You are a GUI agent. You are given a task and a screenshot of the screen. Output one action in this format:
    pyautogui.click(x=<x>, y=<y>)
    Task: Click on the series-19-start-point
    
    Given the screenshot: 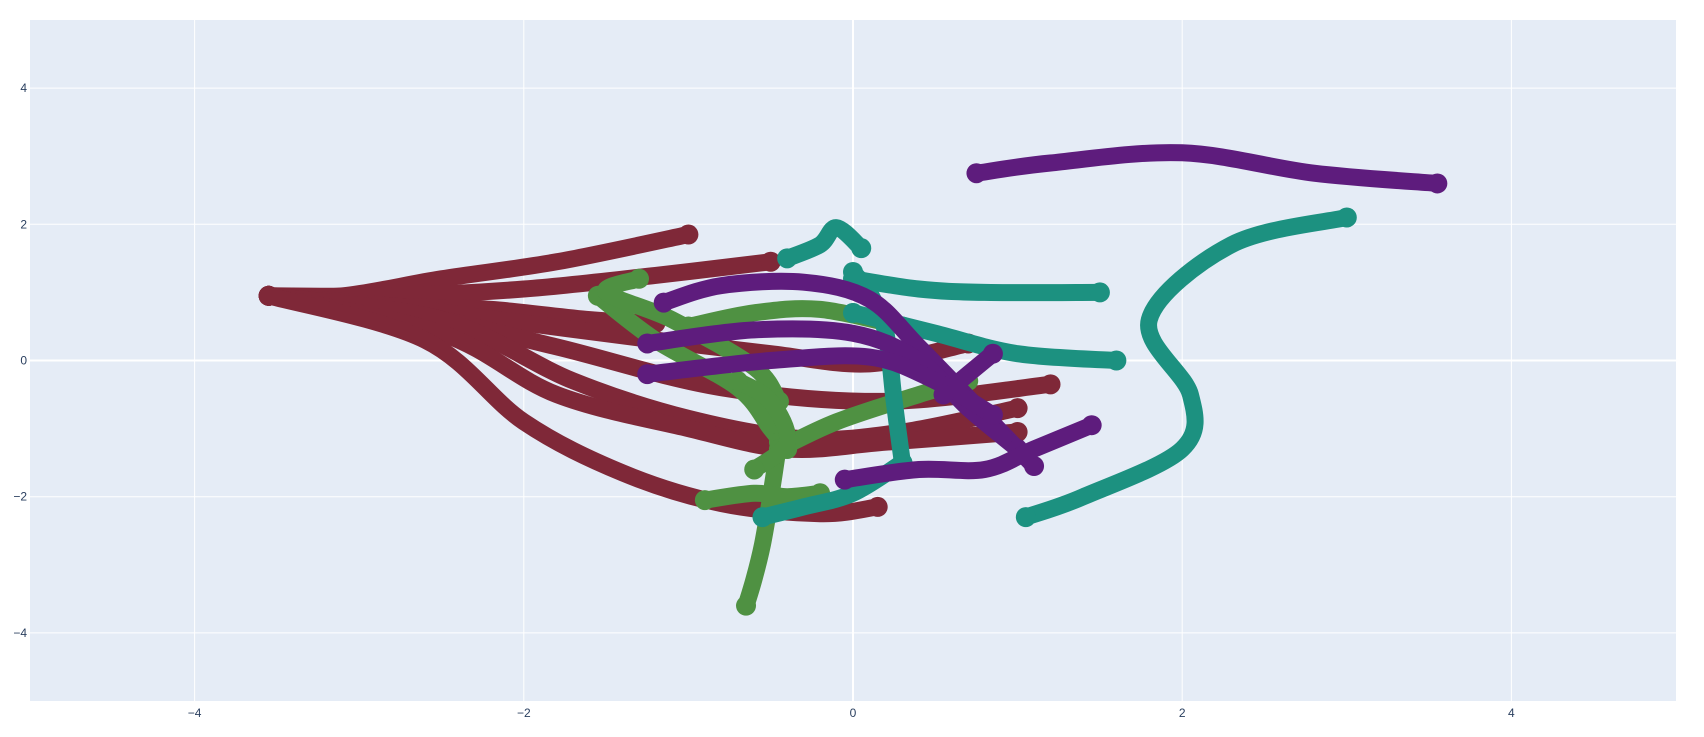 What is the action you would take?
    pyautogui.click(x=853, y=312)
    